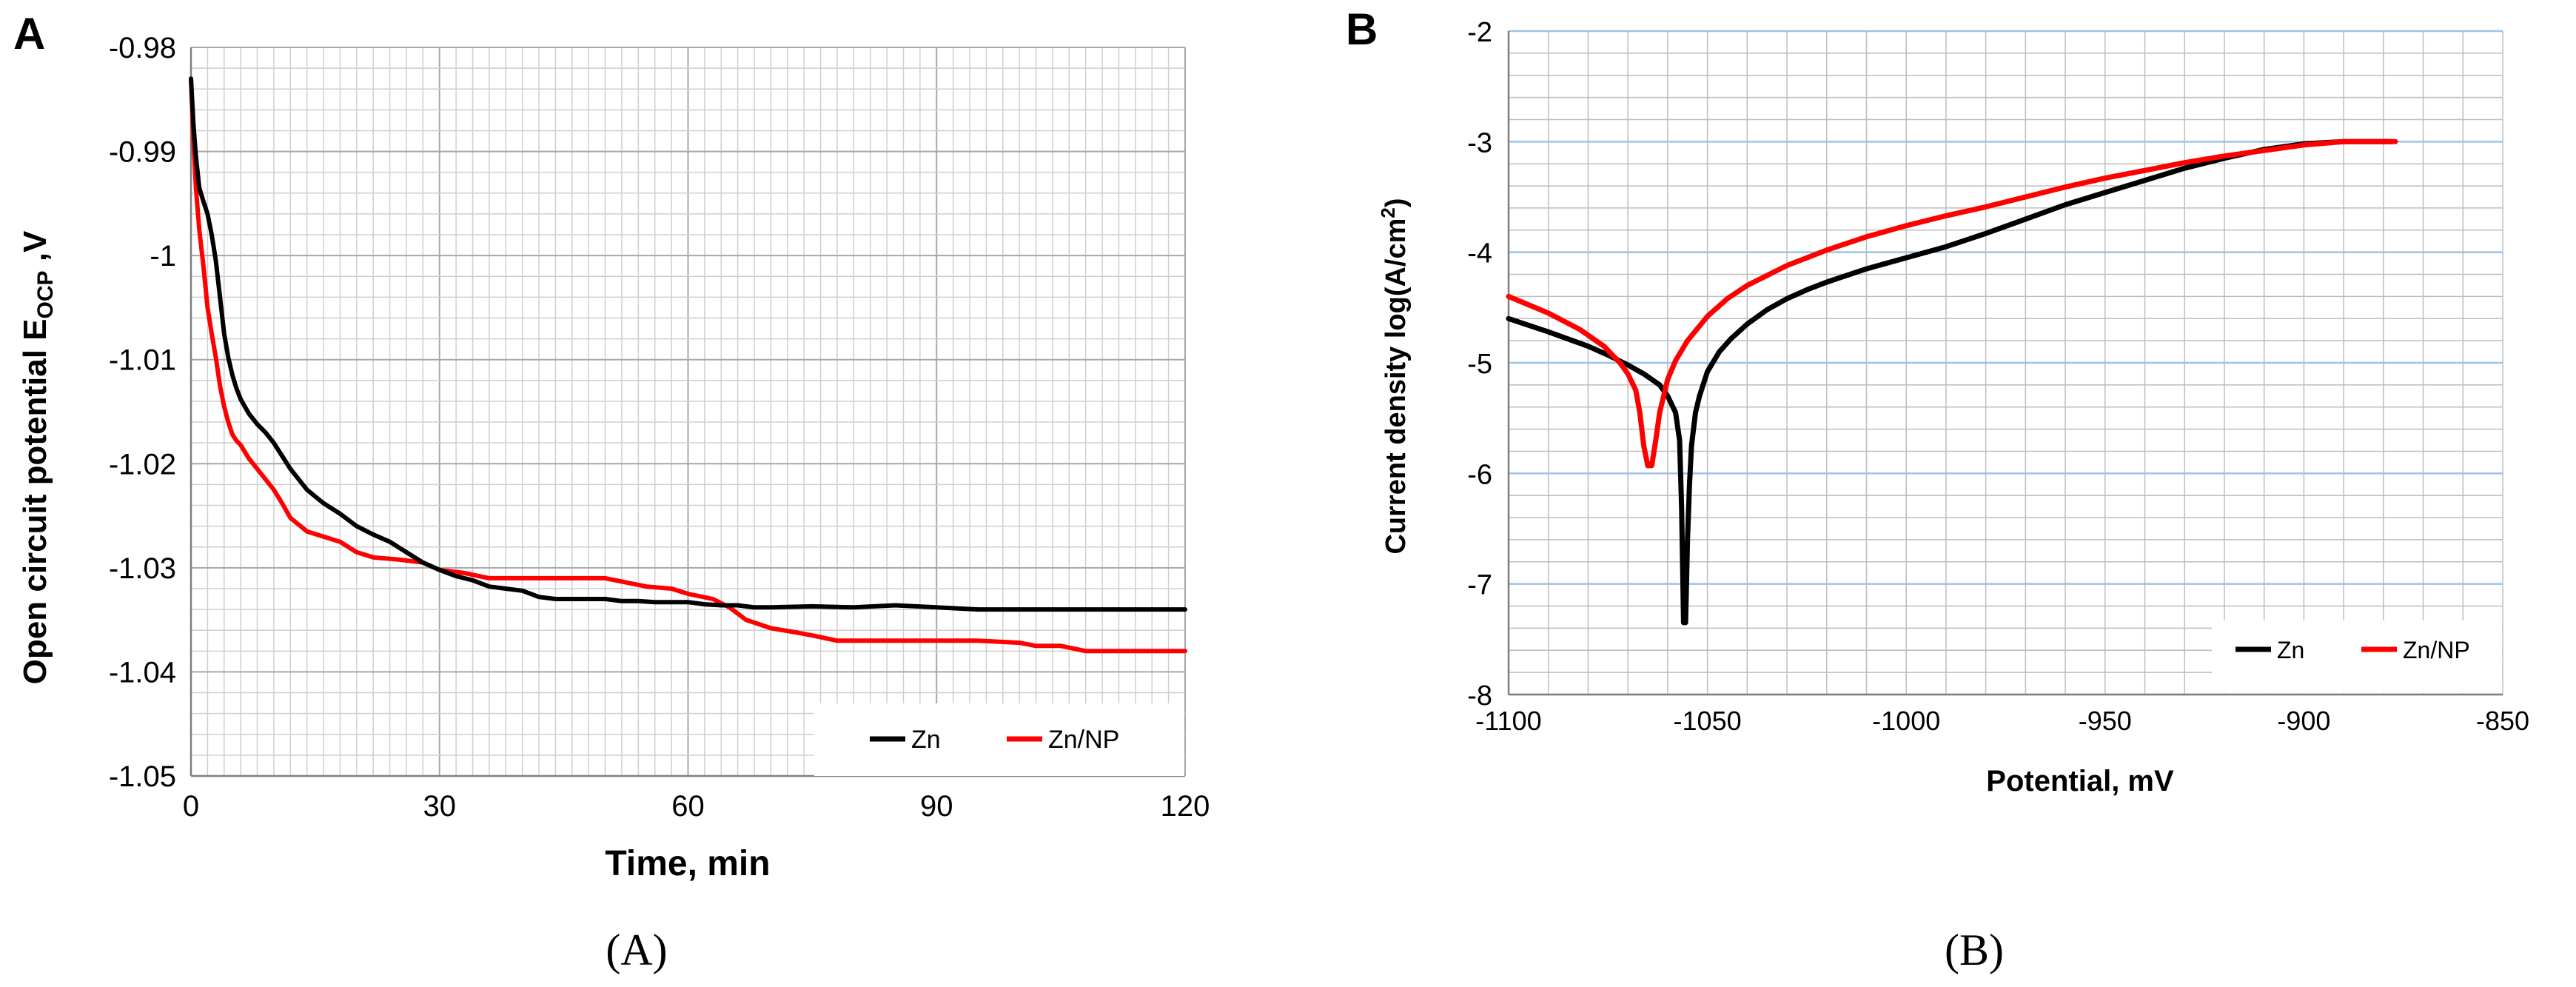 The image size is (2576, 987). What do you see at coordinates (2105, 721) in the screenshot?
I see `x-tick-label-b: -950` at bounding box center [2105, 721].